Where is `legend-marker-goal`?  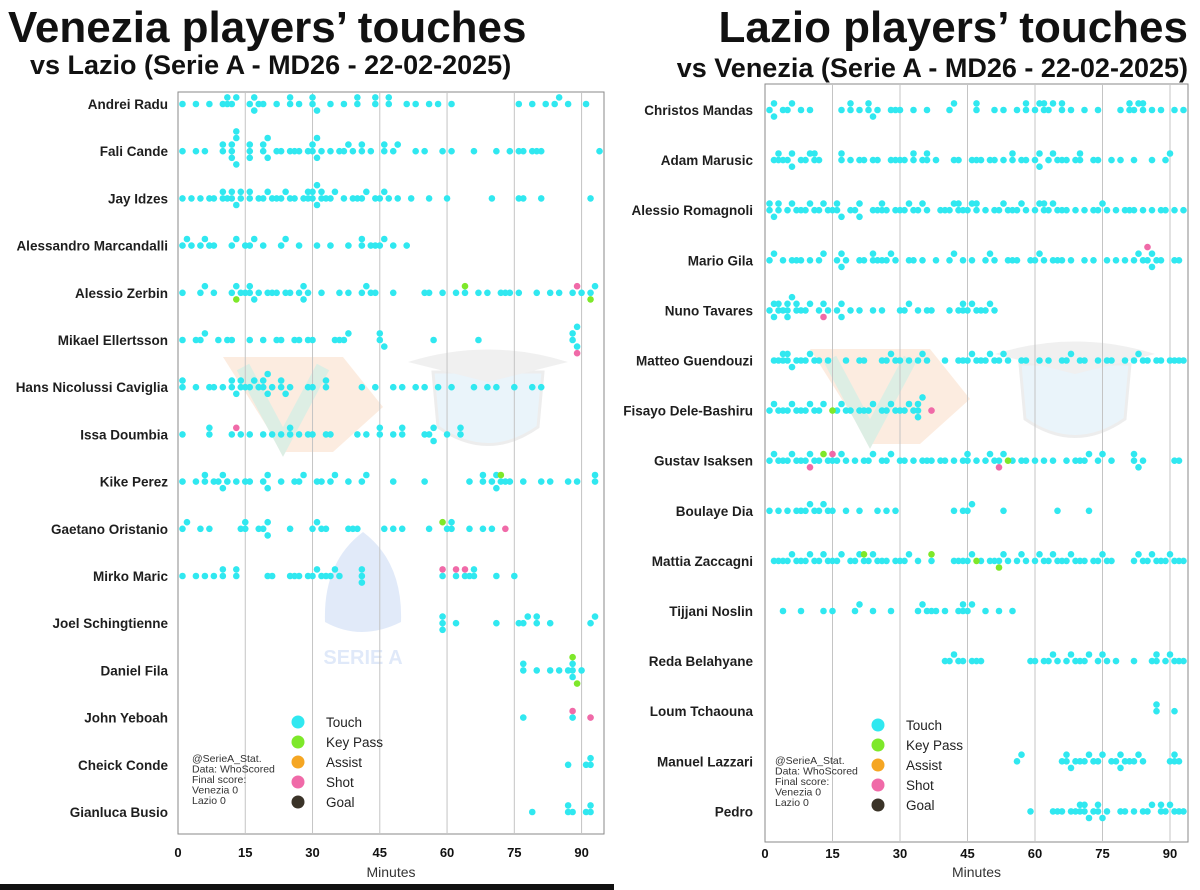
legend-marker-goal is located at coordinates (298, 802).